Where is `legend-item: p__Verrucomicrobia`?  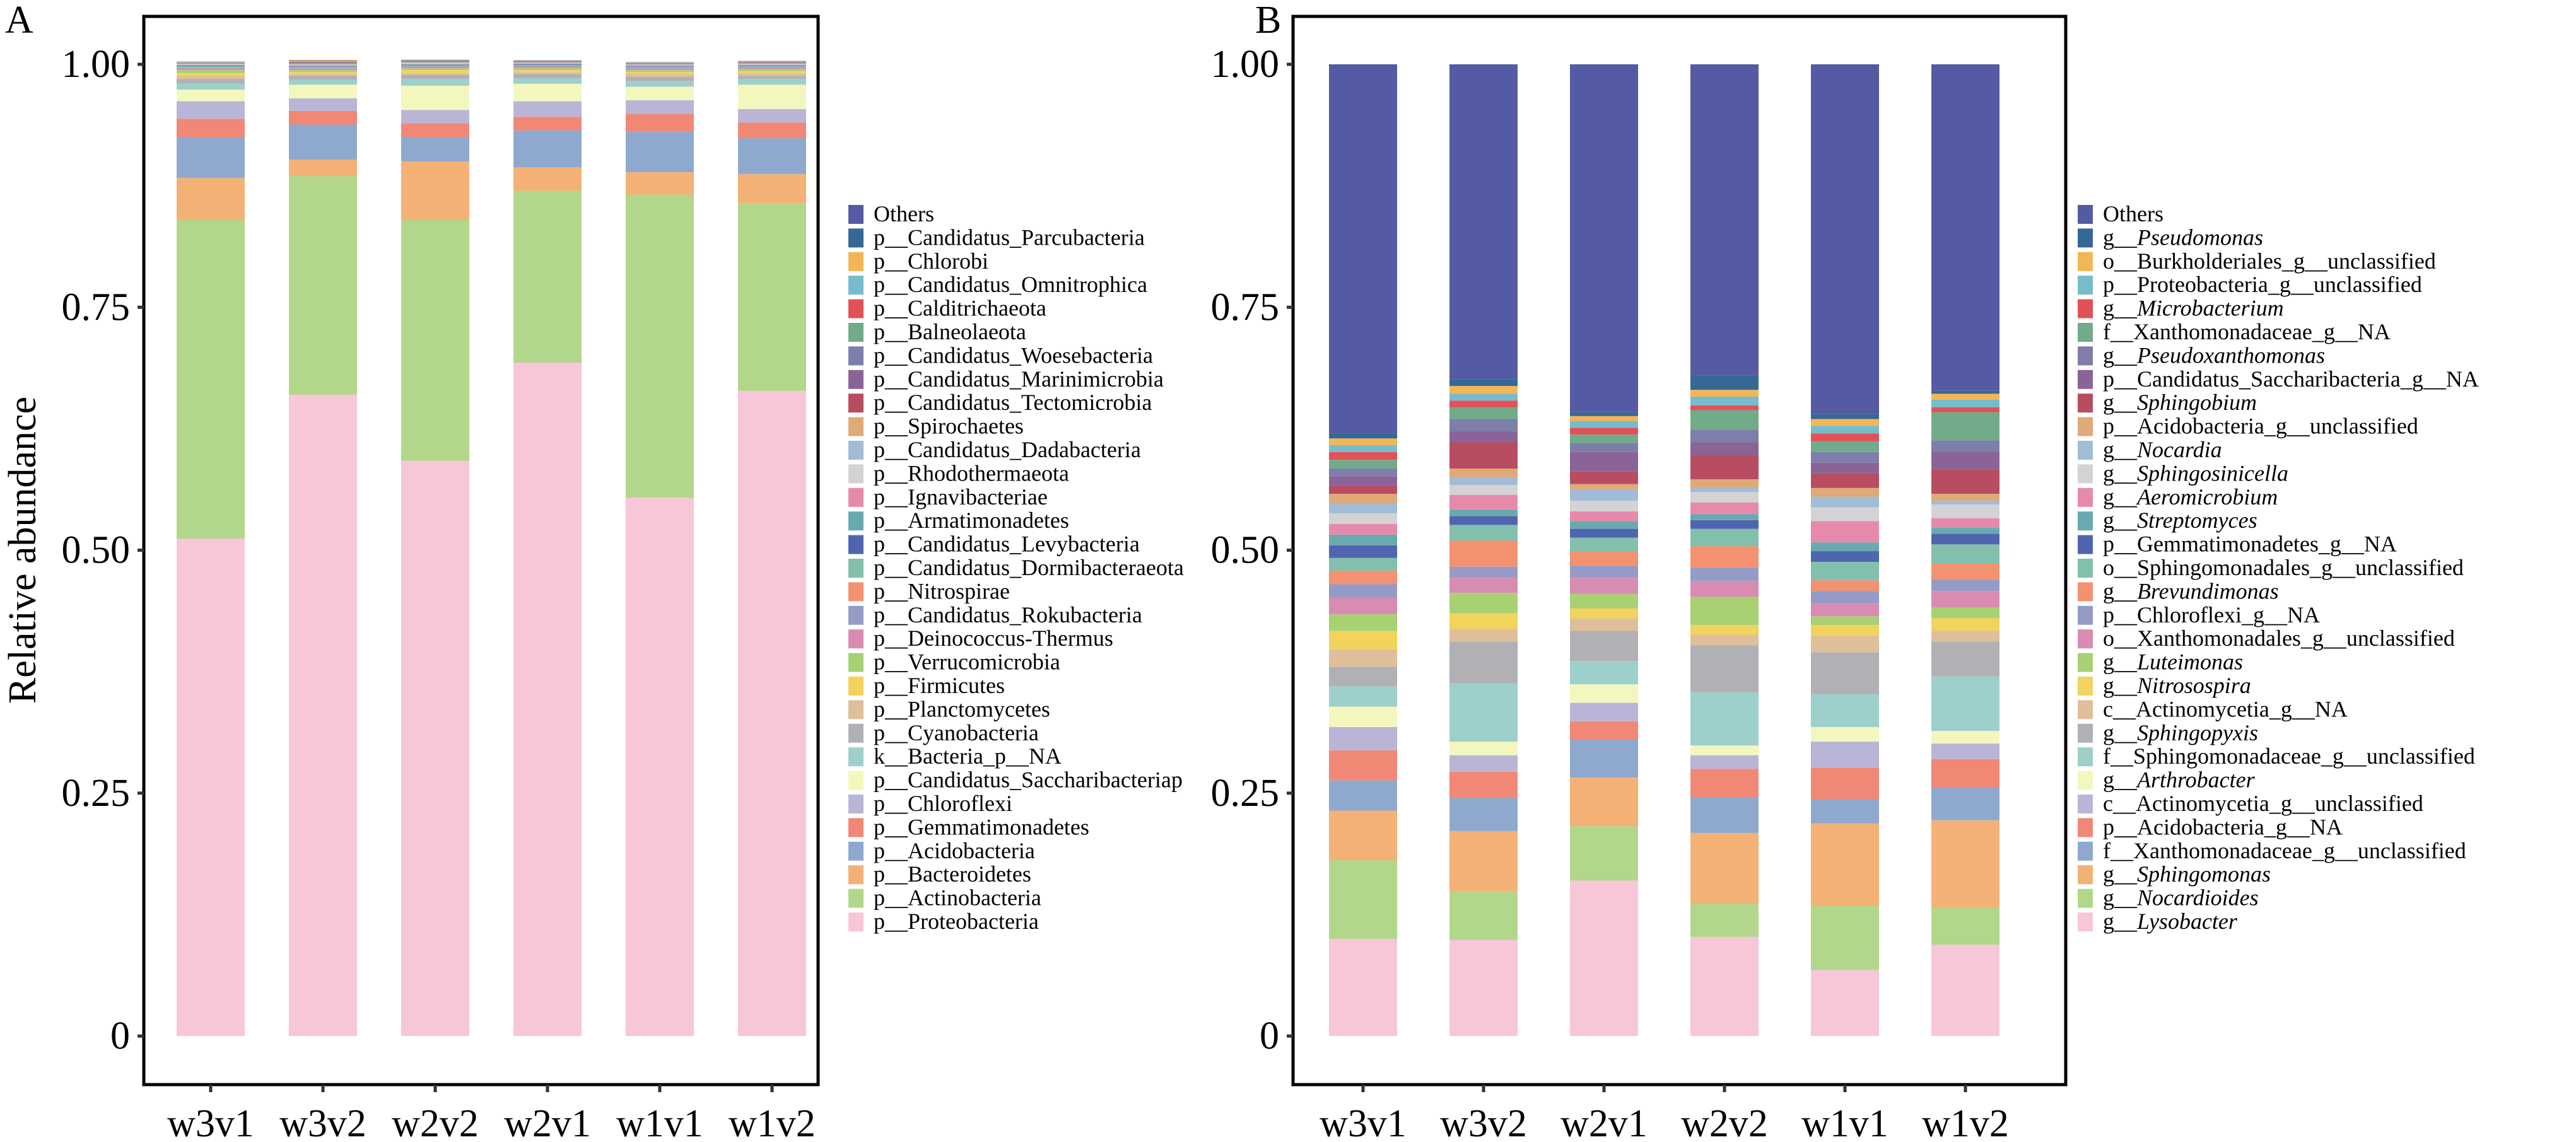 legend-item: p__Verrucomicrobia is located at coordinates (954, 662).